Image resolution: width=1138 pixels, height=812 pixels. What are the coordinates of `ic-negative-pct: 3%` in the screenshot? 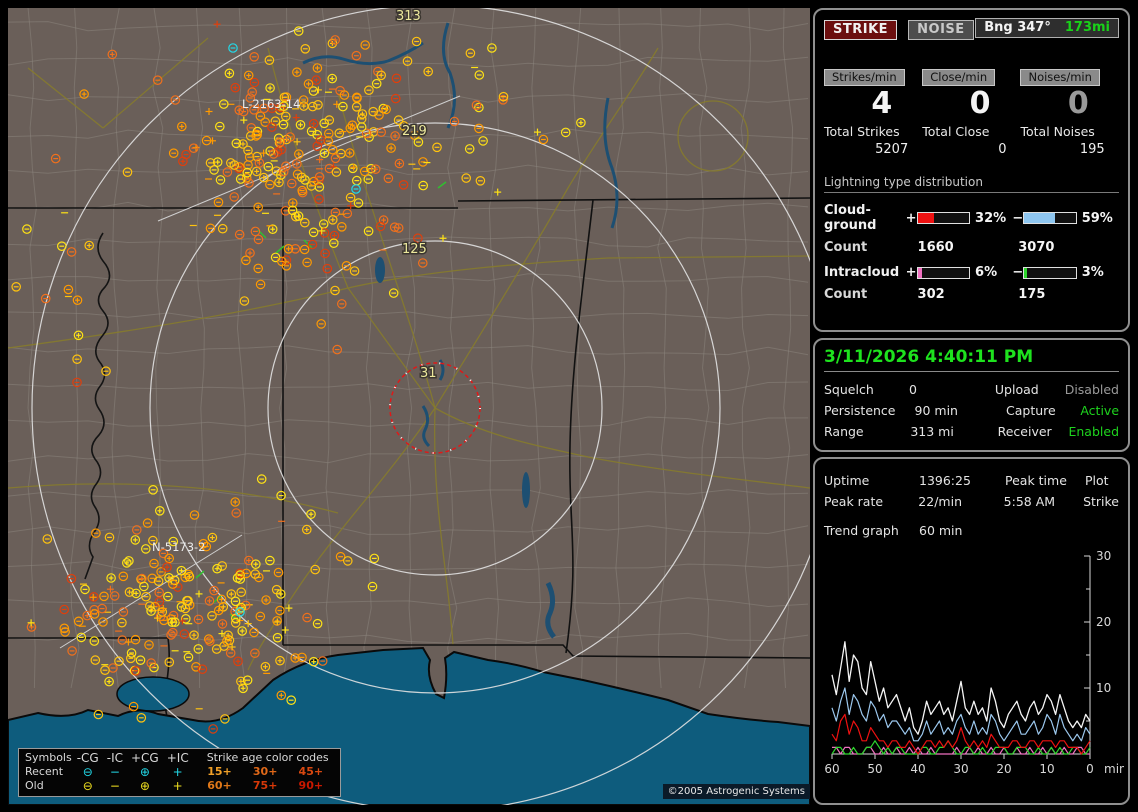 It's located at (1092, 272).